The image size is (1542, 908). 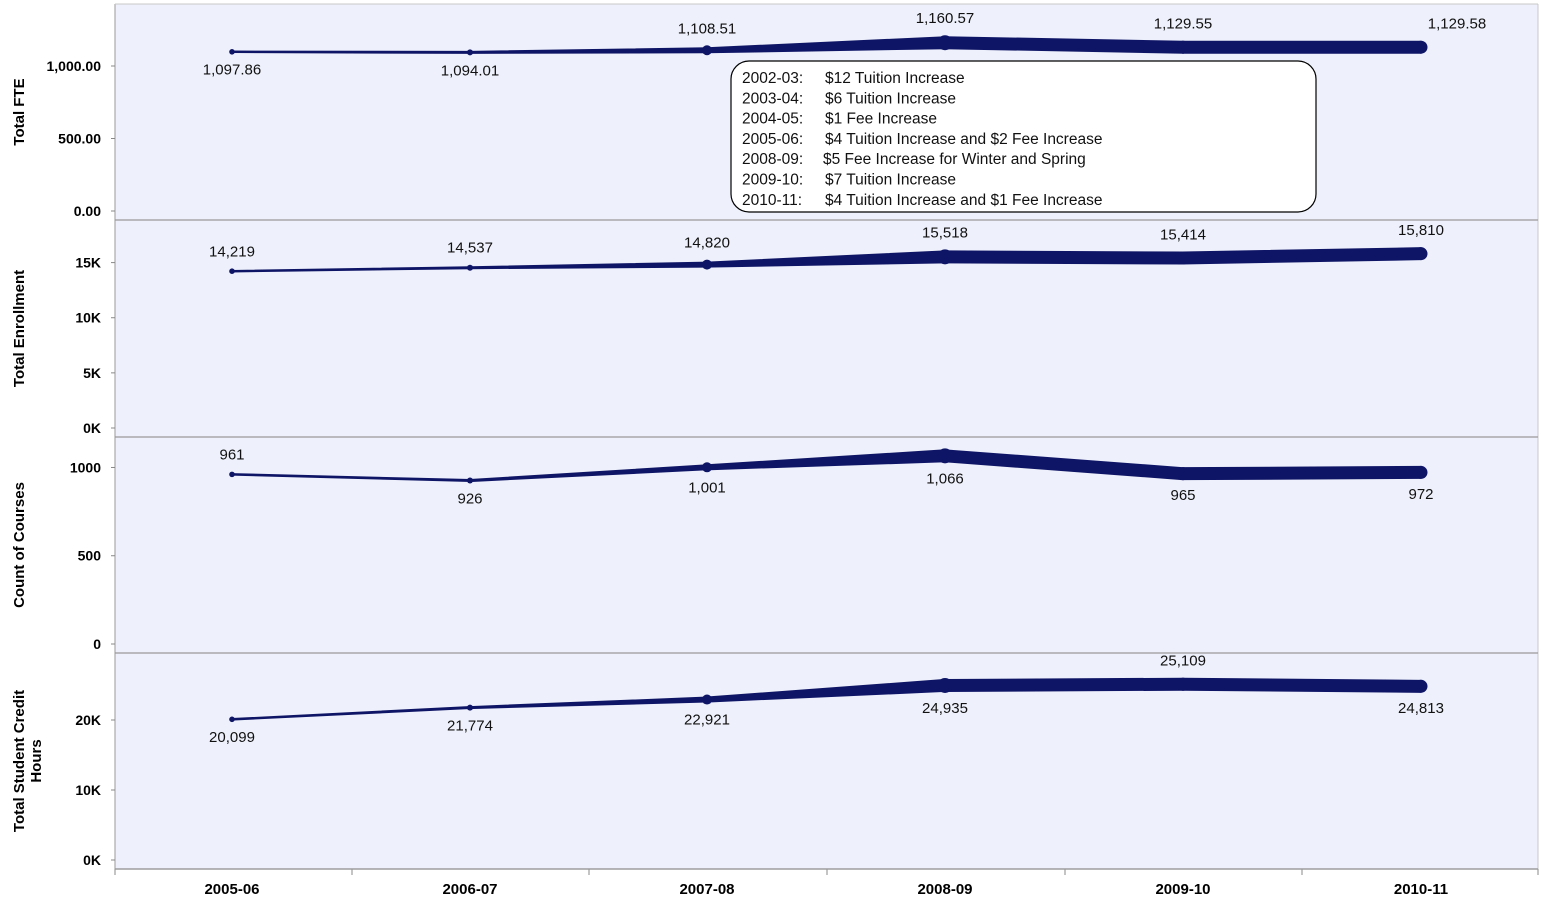 What do you see at coordinates (90, 556) in the screenshot?
I see `y-tick-label: 500` at bounding box center [90, 556].